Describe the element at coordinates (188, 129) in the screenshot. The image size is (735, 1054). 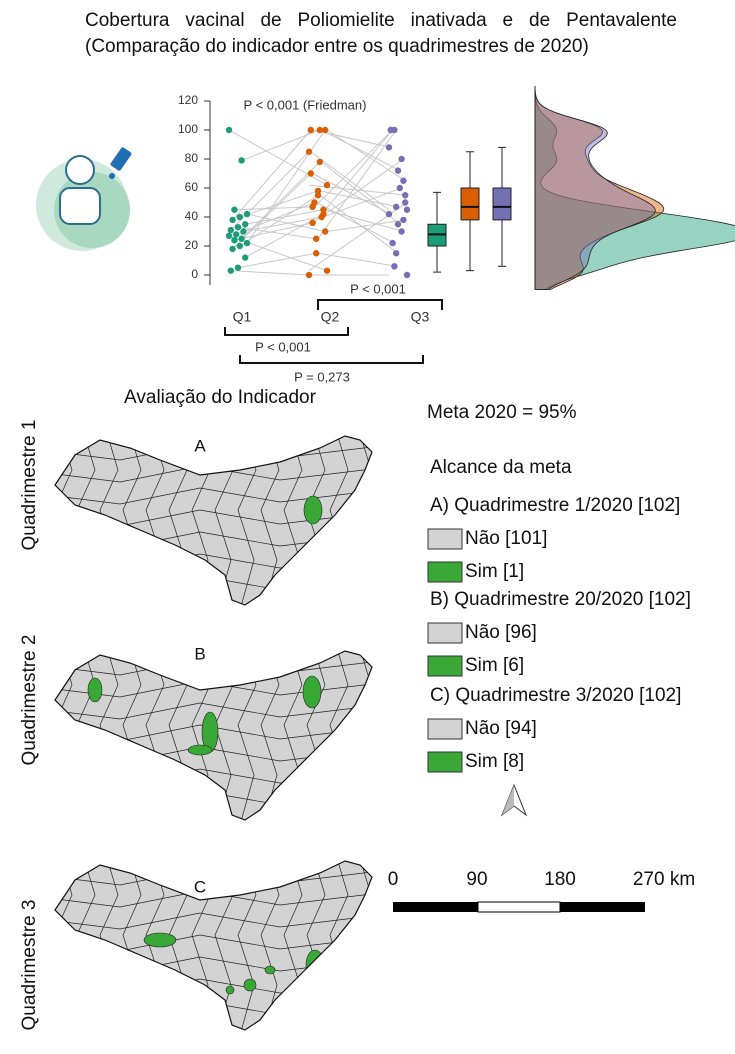
I see `y-tick-label: 100` at that location.